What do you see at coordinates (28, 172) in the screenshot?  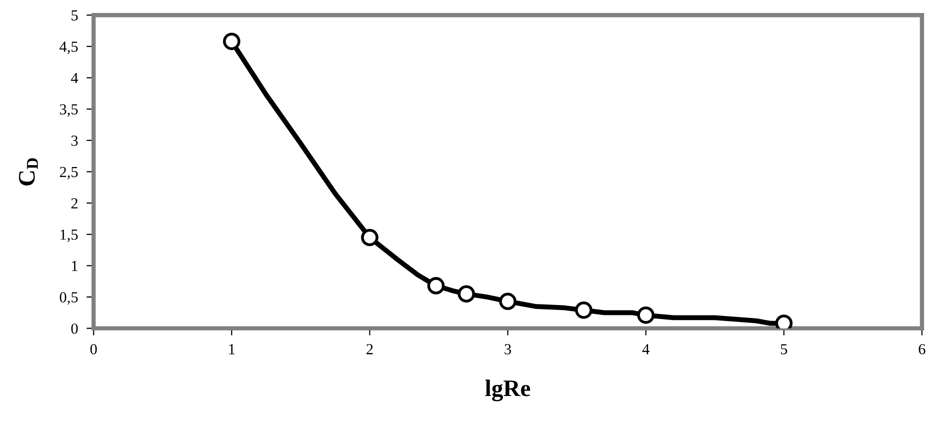 I see `y-axis-title: C$_{D}$` at bounding box center [28, 172].